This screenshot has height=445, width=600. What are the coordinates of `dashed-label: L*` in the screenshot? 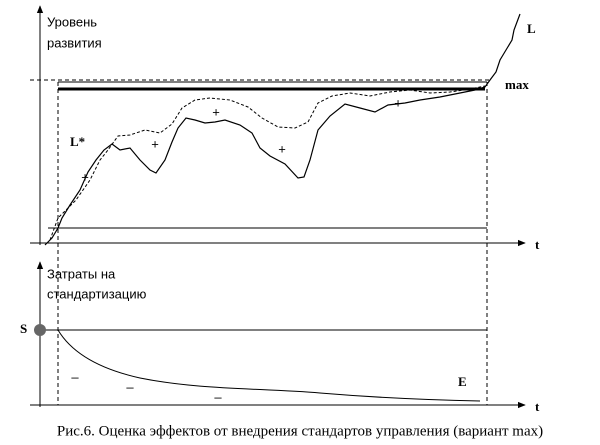 It's located at (77, 141).